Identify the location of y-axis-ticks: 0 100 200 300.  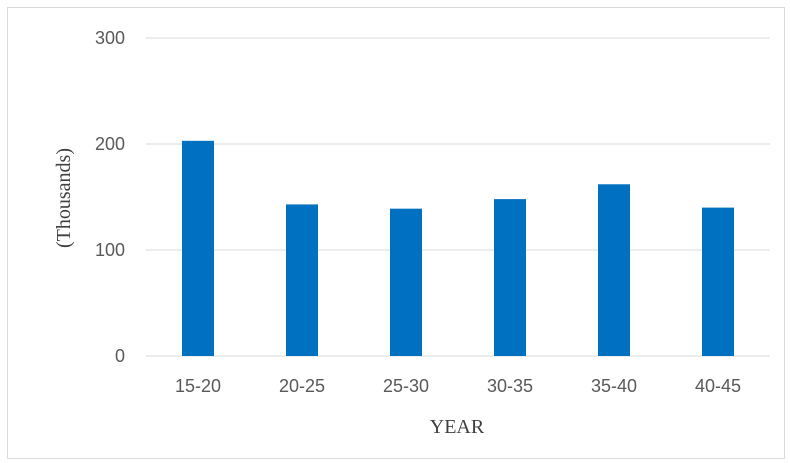
(110, 197).